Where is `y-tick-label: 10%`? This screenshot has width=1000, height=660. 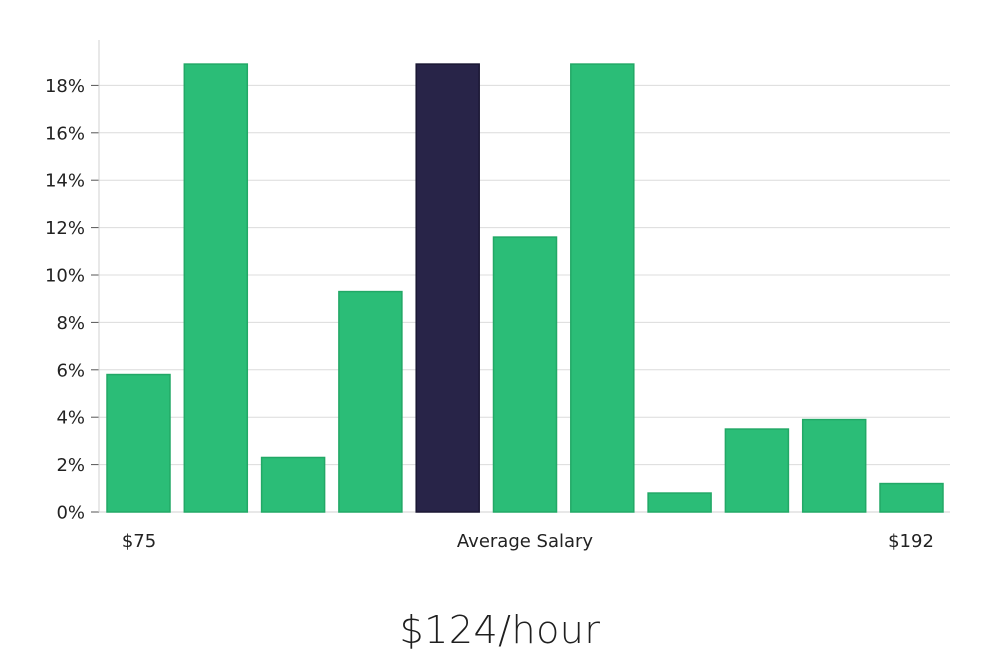 y-tick-label: 10% is located at coordinates (65, 276).